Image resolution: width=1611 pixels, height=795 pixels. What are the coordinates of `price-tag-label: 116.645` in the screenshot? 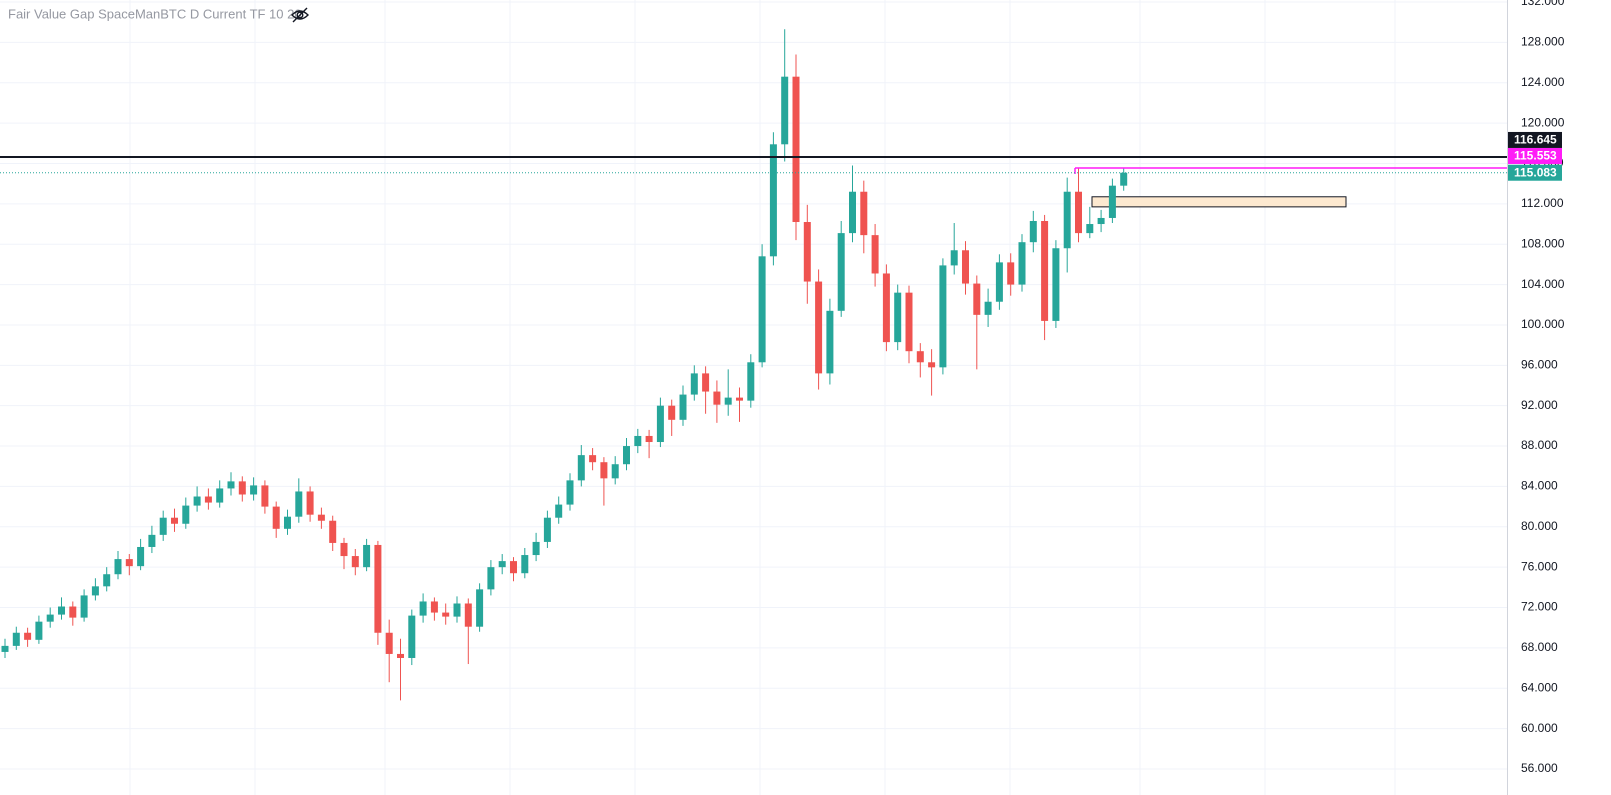 It's located at (1535, 140).